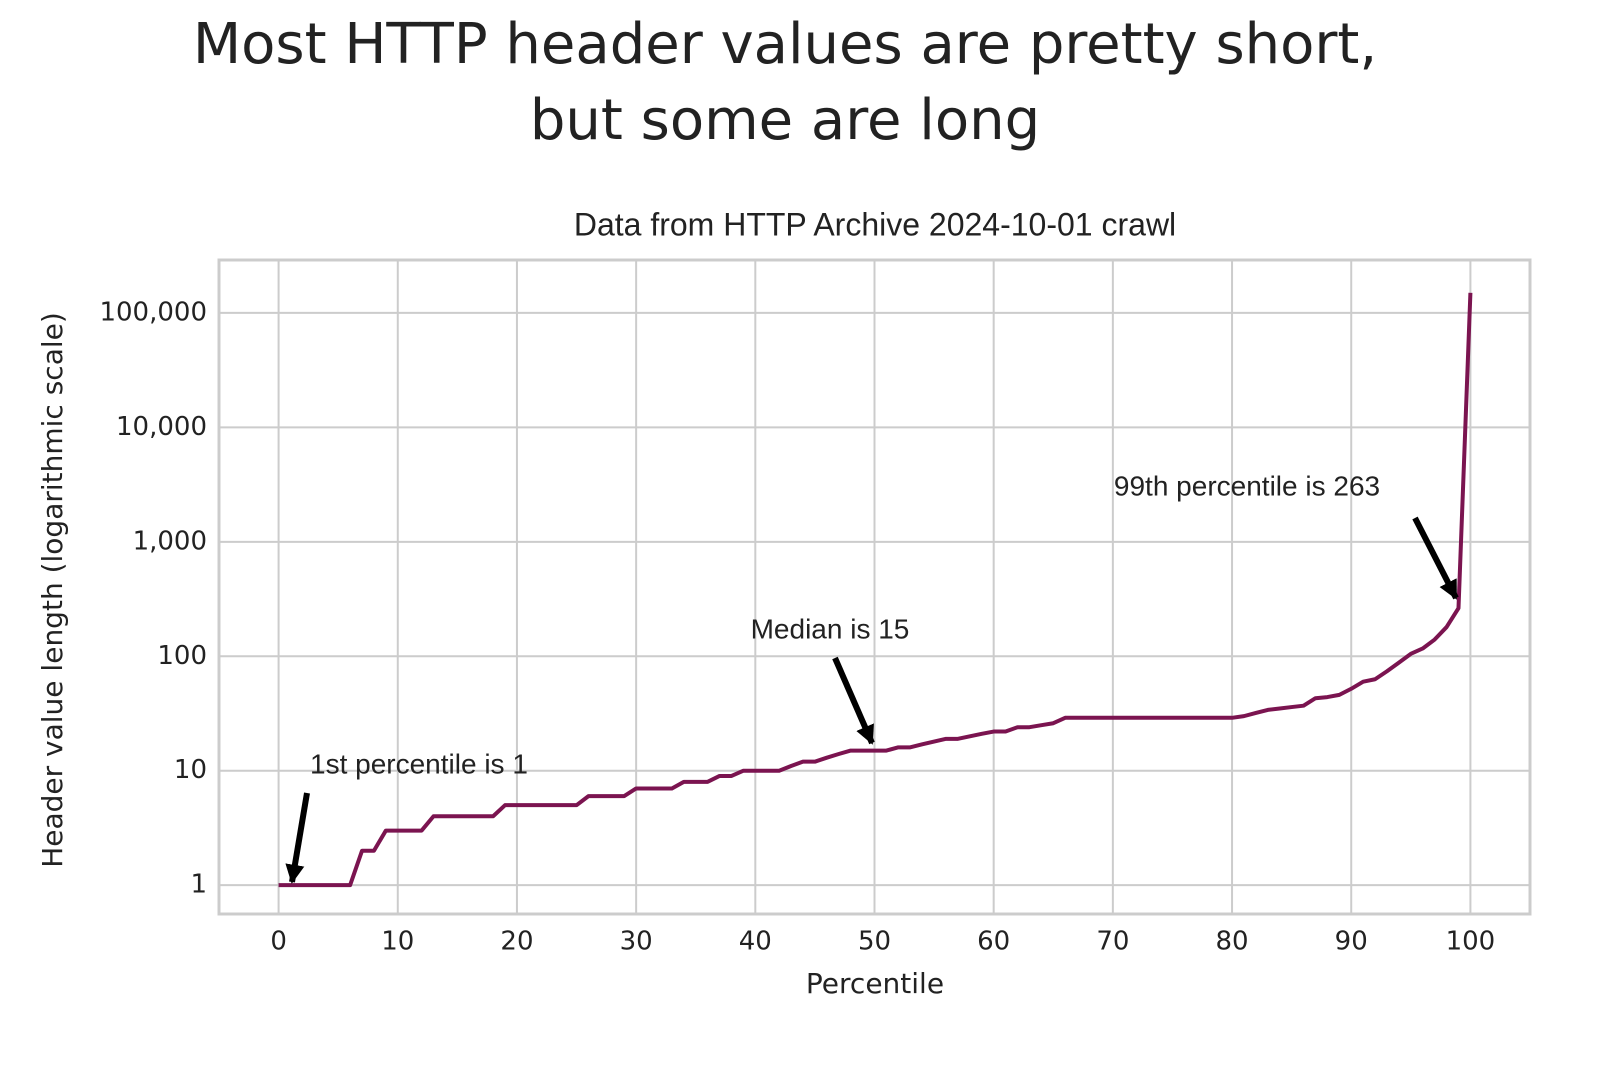 The width and height of the screenshot is (1600, 1067). Describe the element at coordinates (419, 763) in the screenshot. I see `annotation: 1st percentile is 1` at that location.